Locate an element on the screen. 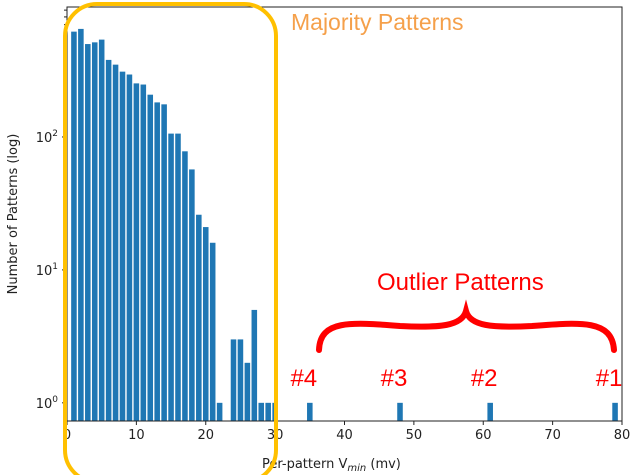  x-axis-label: Per-pattern Vmin (mv) is located at coordinates (331, 465).